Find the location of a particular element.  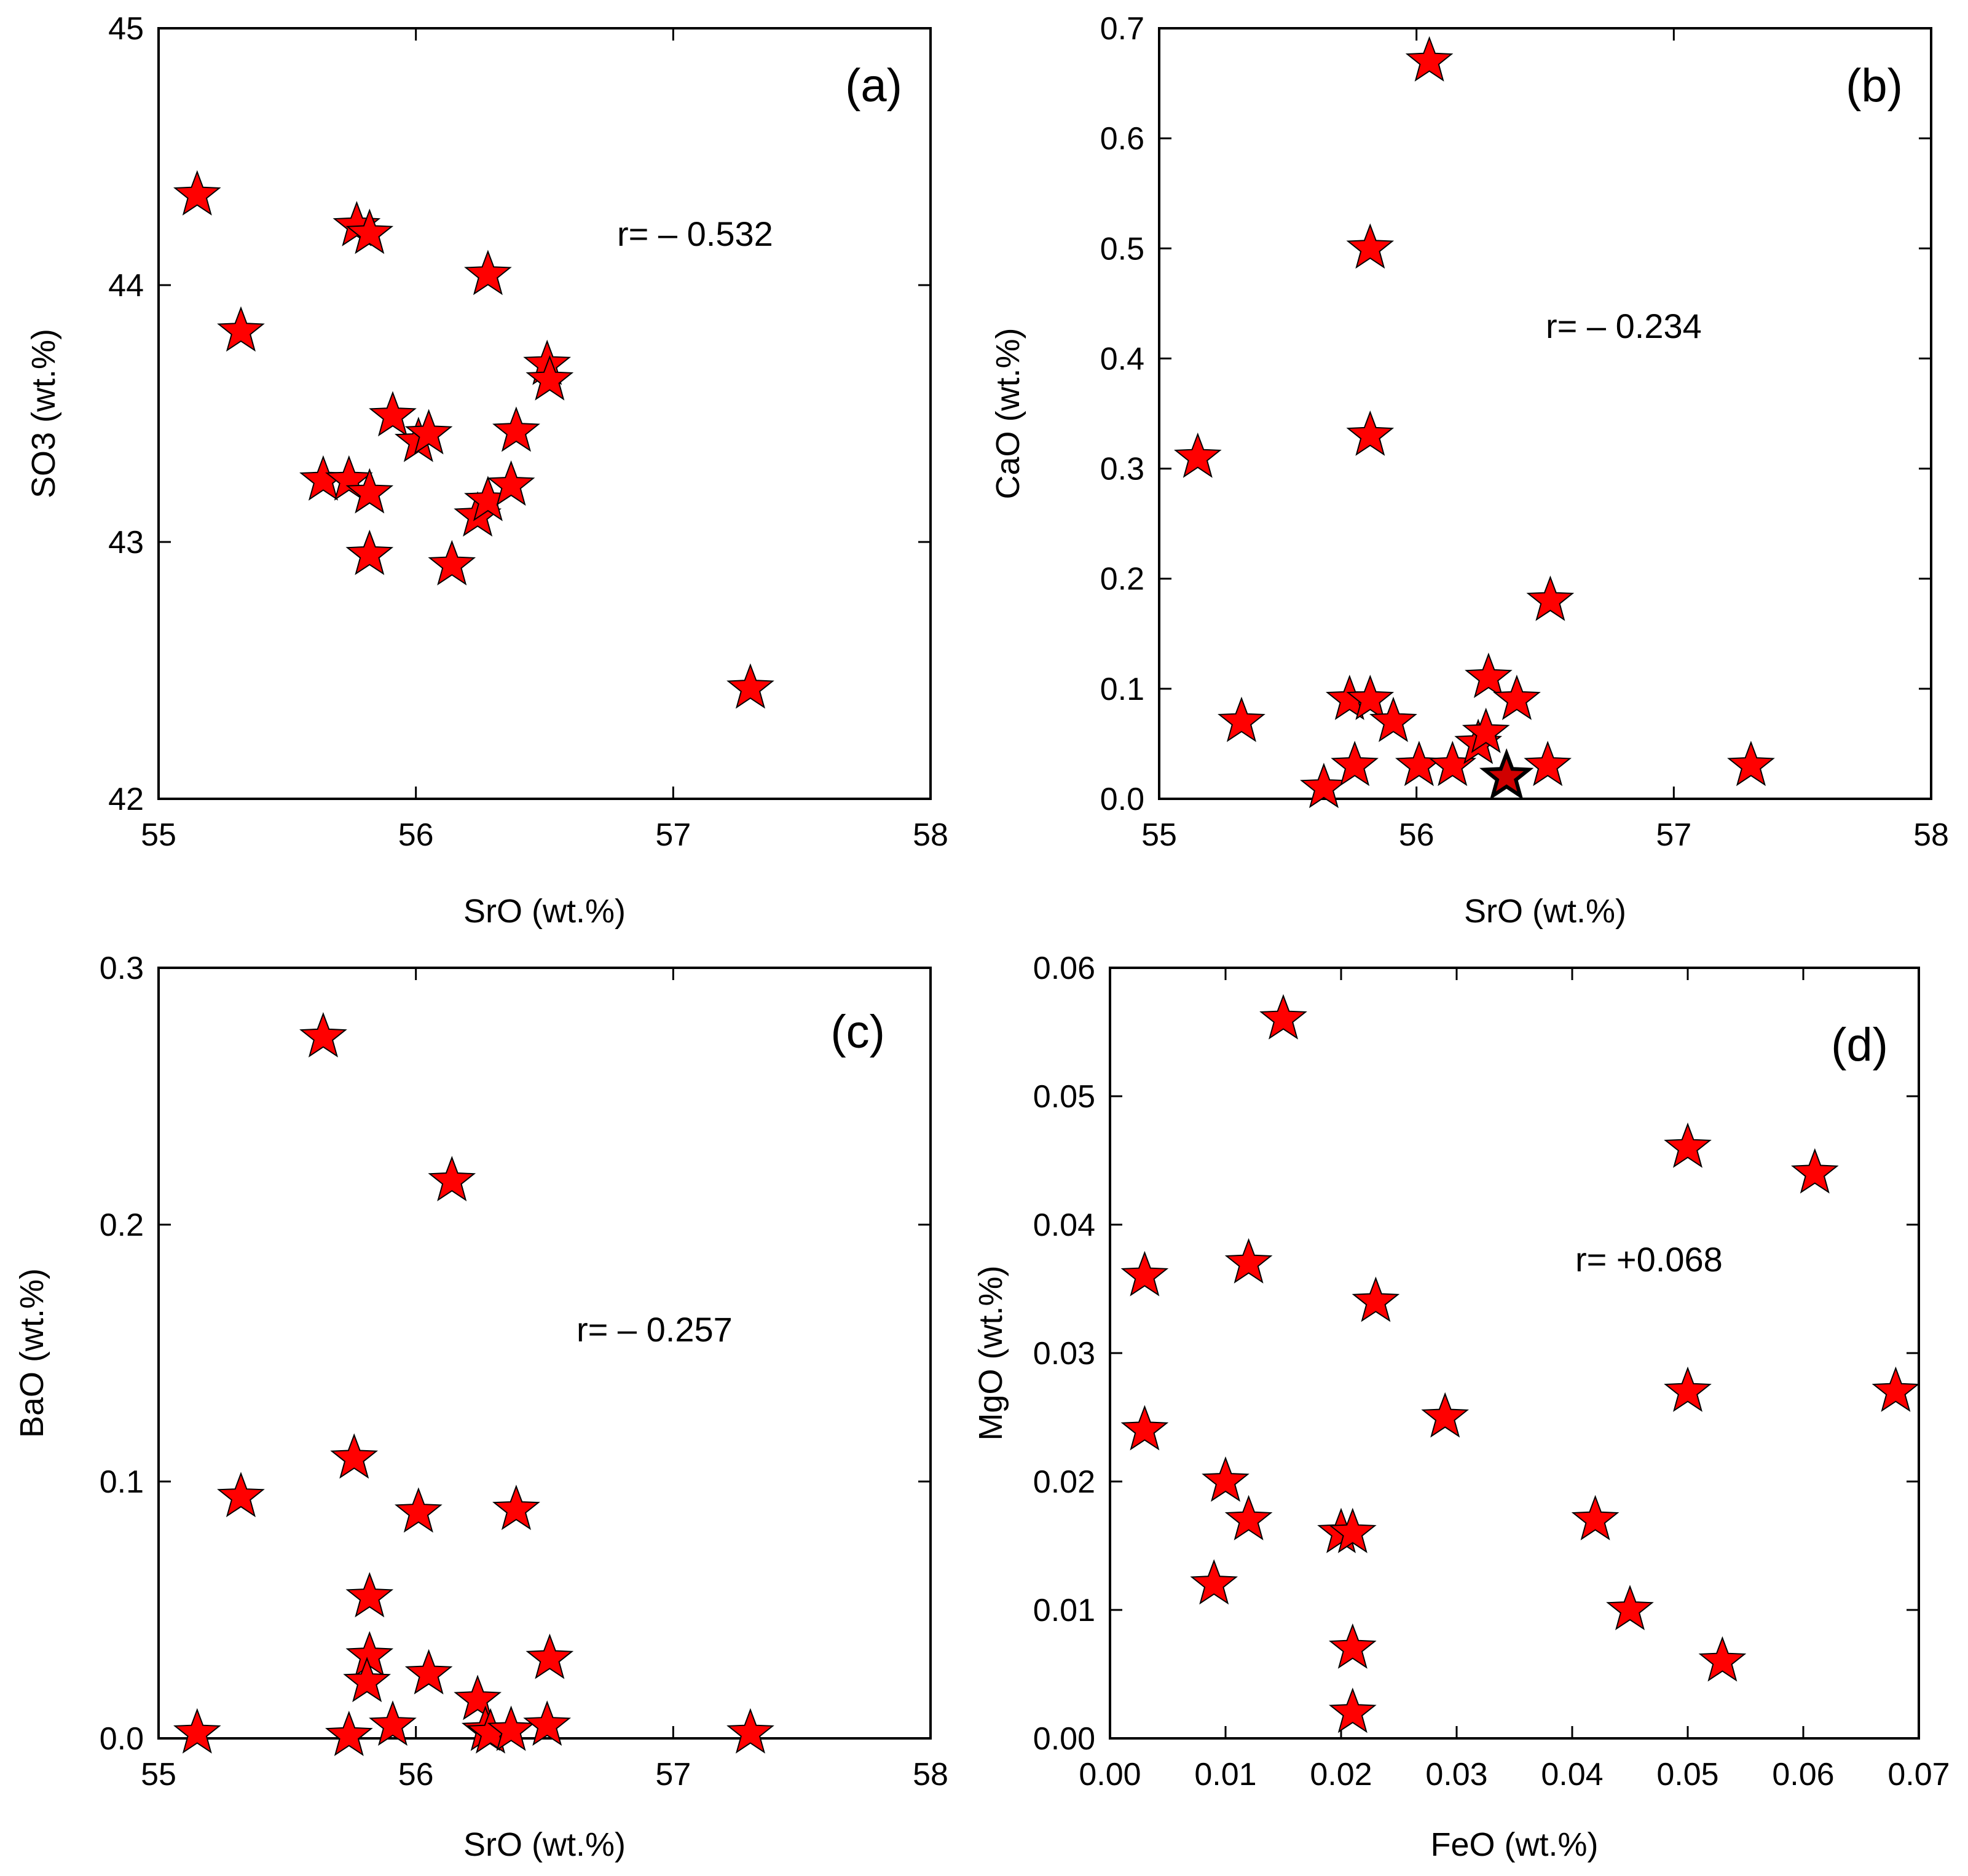

correlation-annotation: r= – 0.257 is located at coordinates (655, 1330).